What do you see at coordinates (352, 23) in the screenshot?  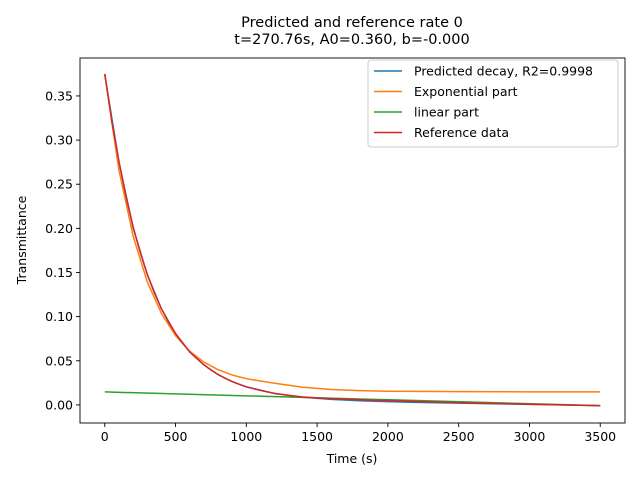 I see `chart-title: Predicted and reference rate 0` at bounding box center [352, 23].